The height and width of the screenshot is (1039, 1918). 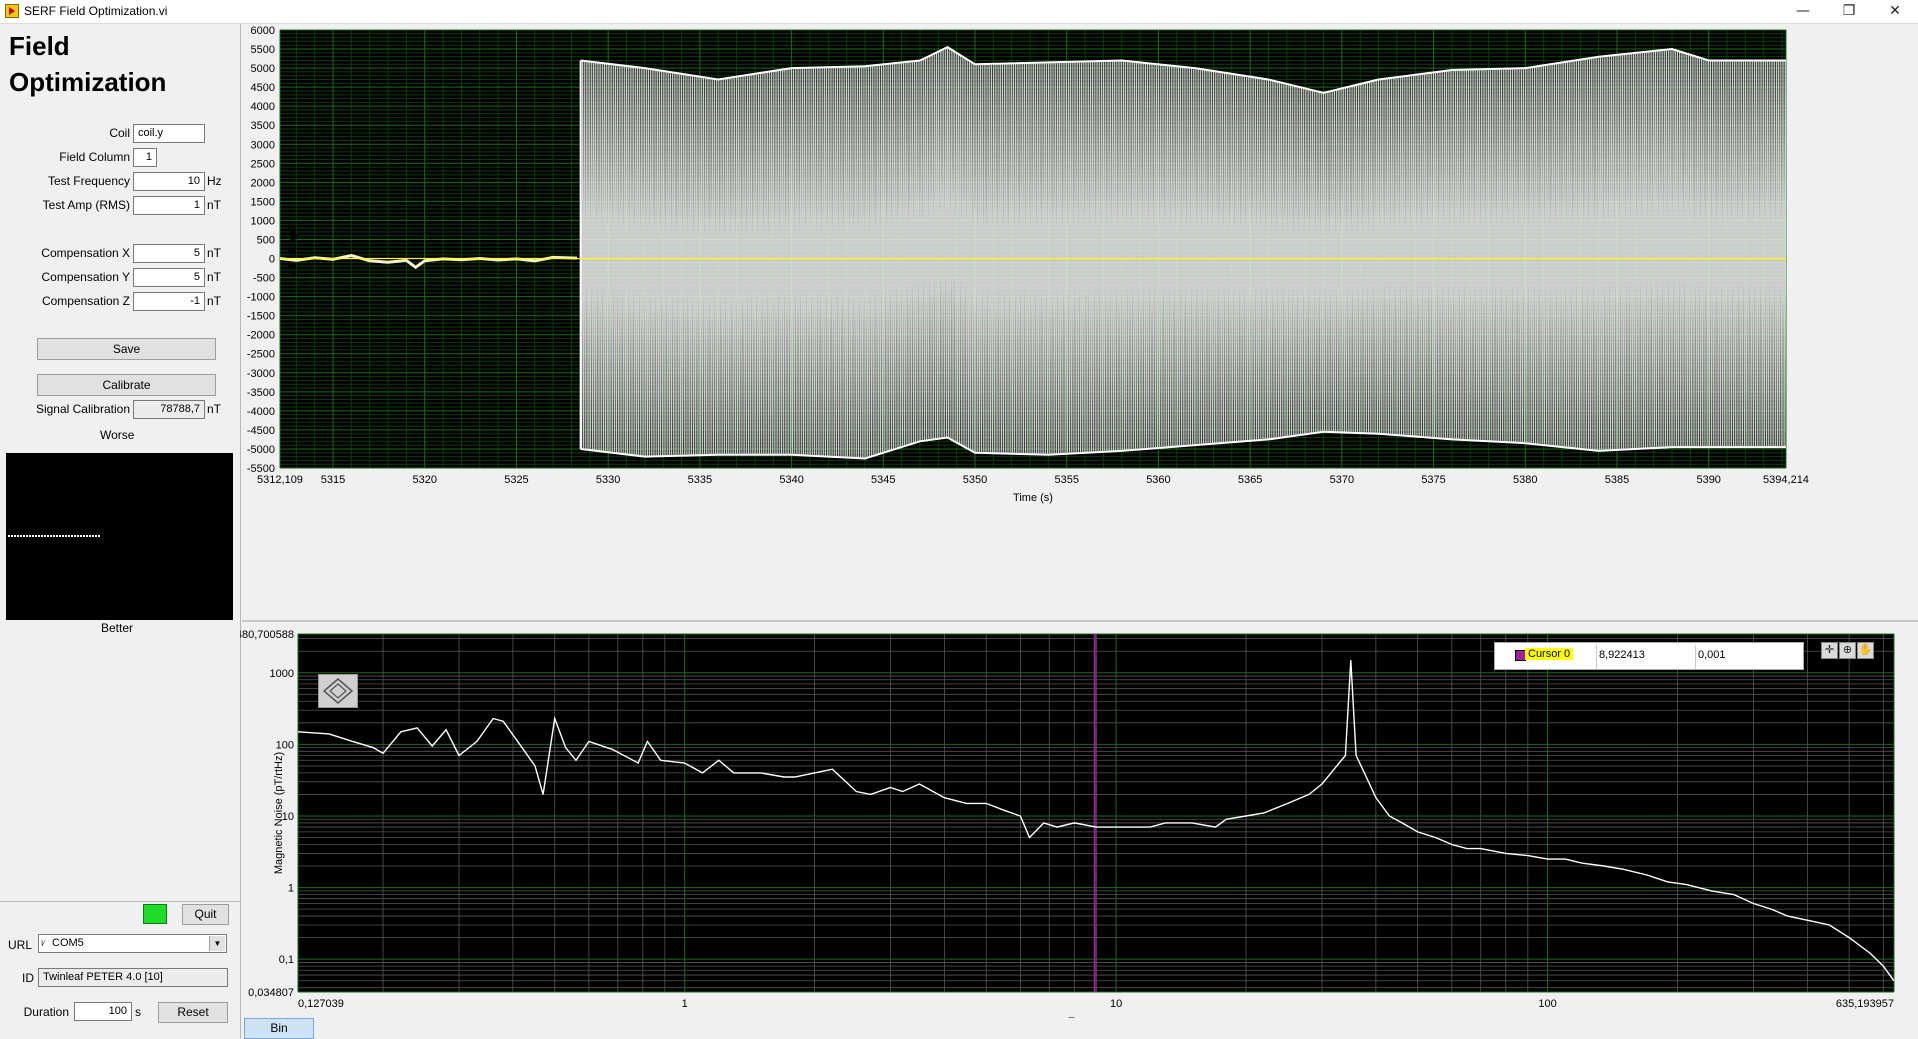 I want to click on x-tick-label: 5380, so click(x=1525, y=480).